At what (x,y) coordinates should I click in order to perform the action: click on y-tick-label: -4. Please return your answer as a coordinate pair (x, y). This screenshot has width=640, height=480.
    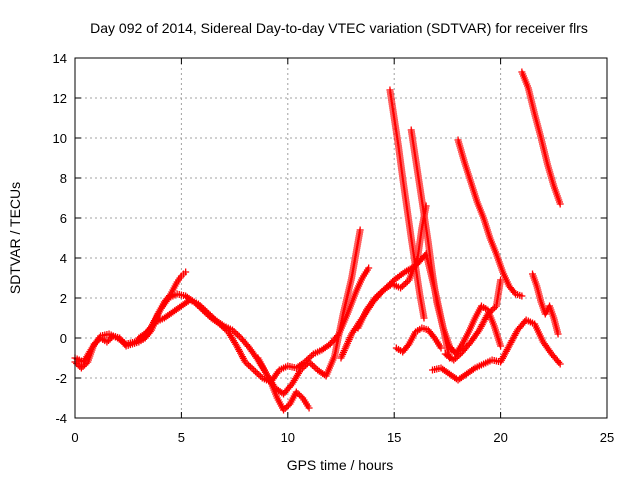
    Looking at the image, I should click on (61, 418).